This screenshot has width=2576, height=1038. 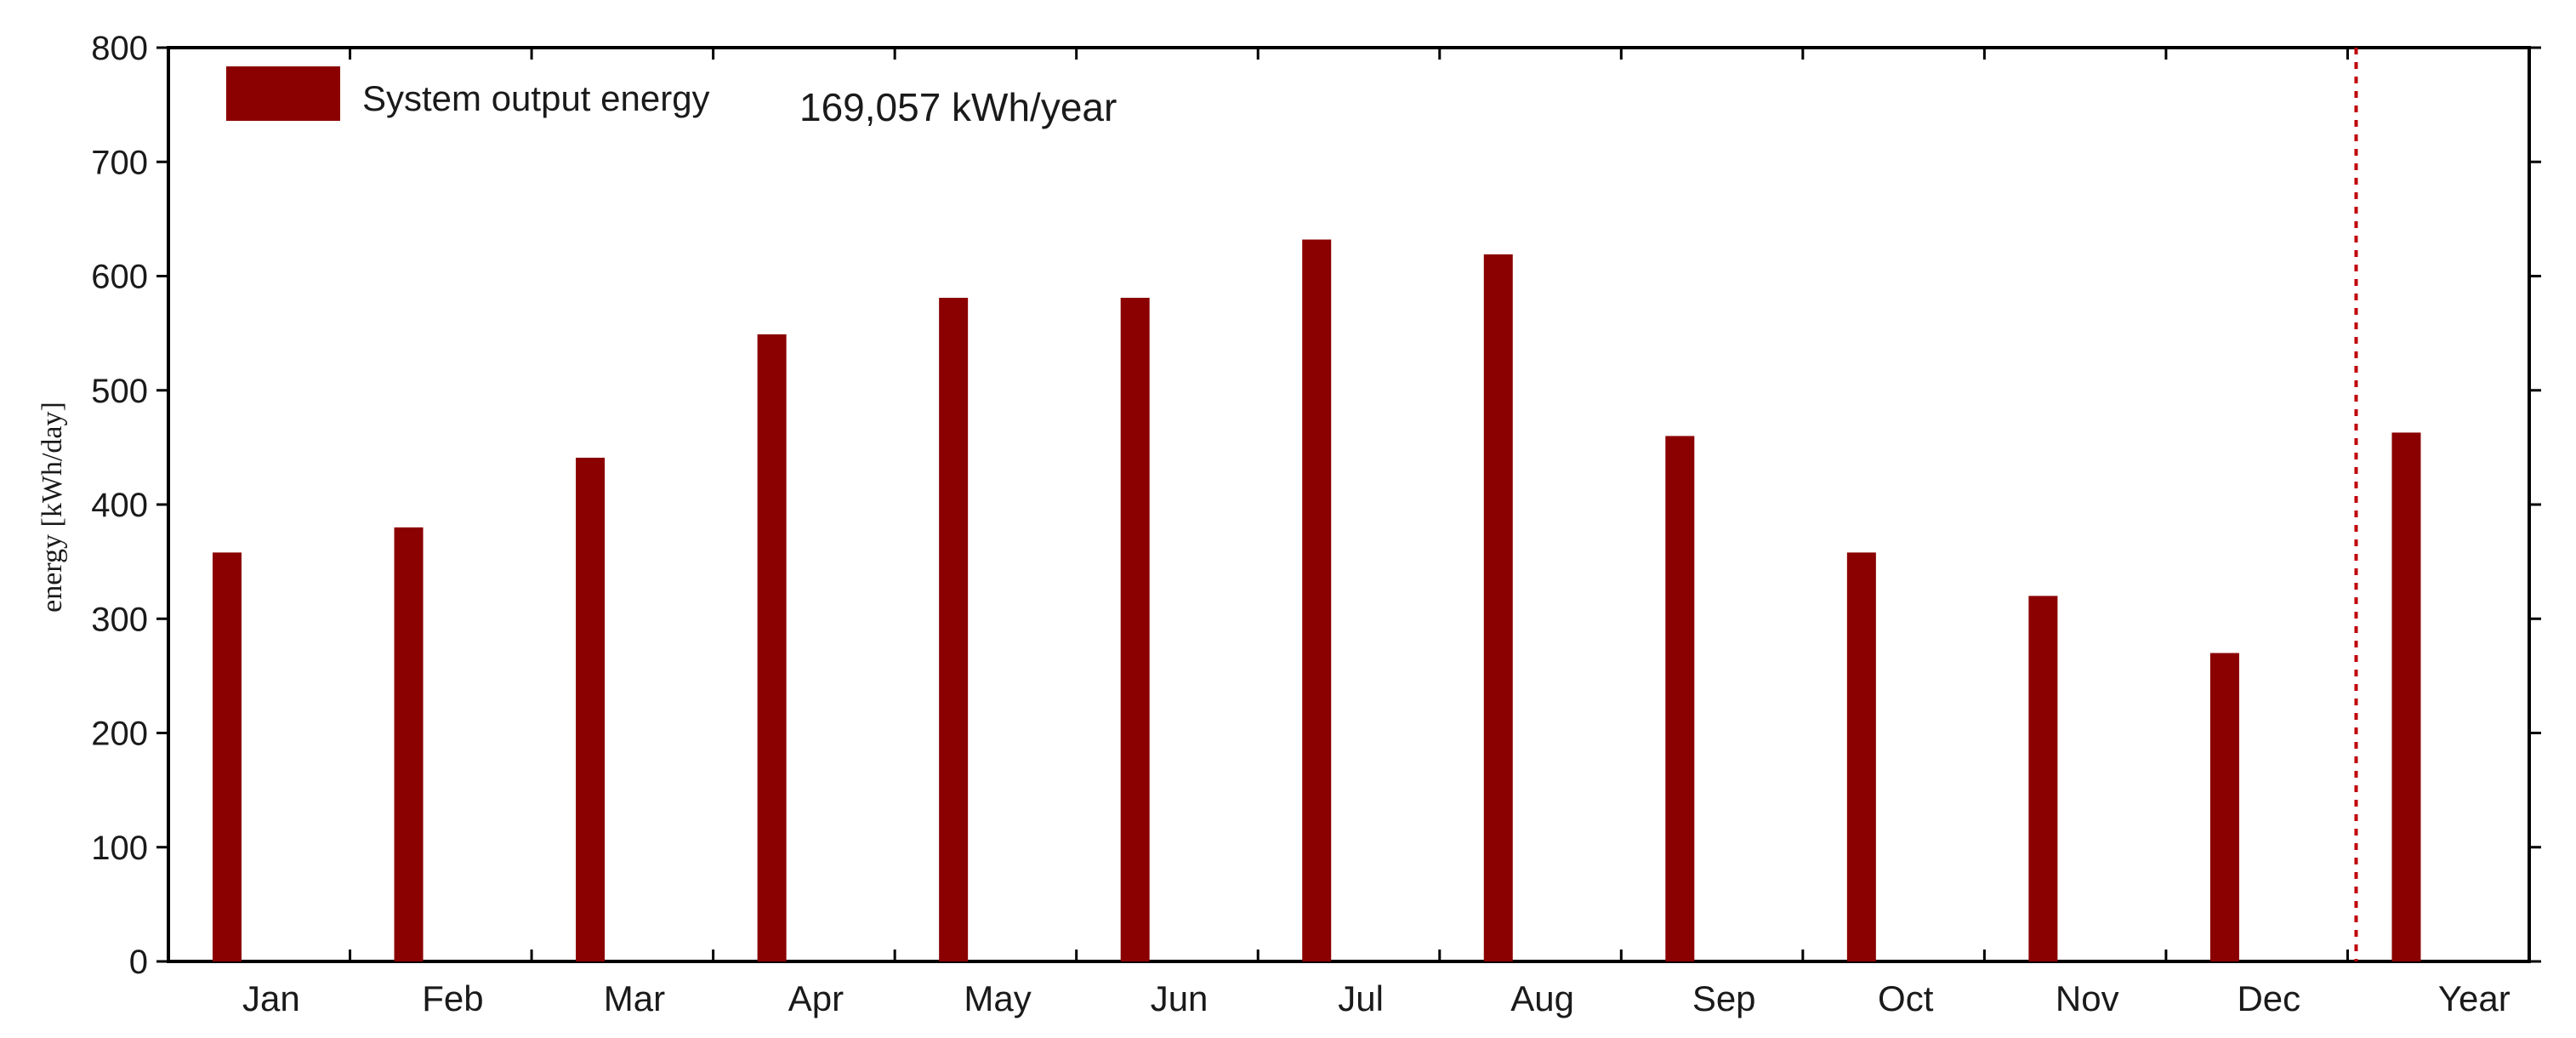 What do you see at coordinates (1906, 998) in the screenshot?
I see `x-tick-label: Oct` at bounding box center [1906, 998].